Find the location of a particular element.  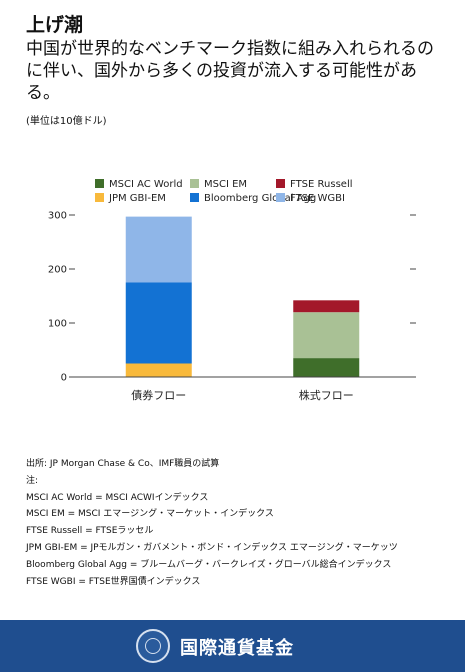

y-tick-label: 200 is located at coordinates (57, 270).